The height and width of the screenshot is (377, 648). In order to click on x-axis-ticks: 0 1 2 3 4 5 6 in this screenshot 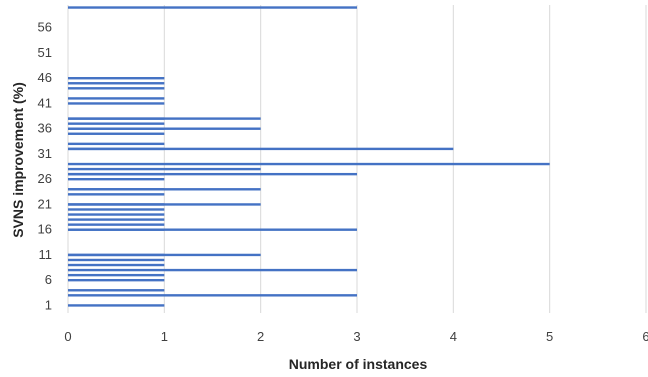, I will do `click(356, 336)`.